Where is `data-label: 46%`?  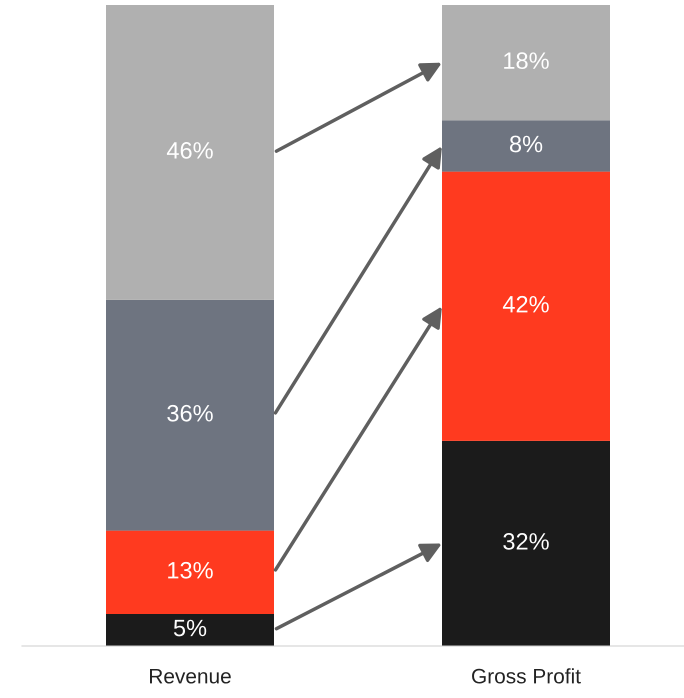 data-label: 46% is located at coordinates (189, 150).